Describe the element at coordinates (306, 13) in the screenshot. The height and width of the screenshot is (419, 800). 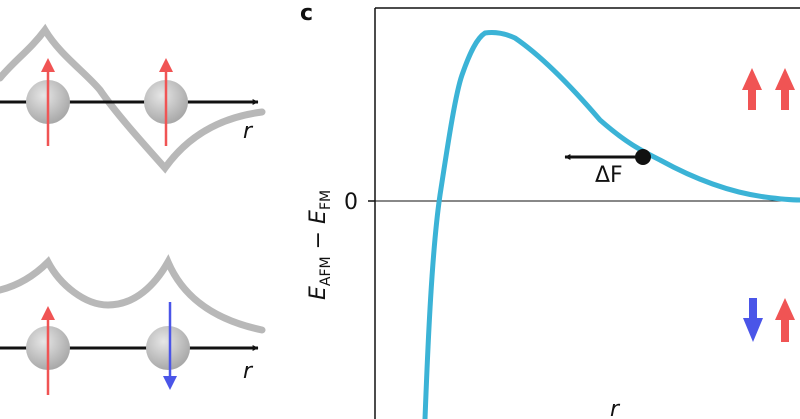
I see `panel-letter-c: c` at that location.